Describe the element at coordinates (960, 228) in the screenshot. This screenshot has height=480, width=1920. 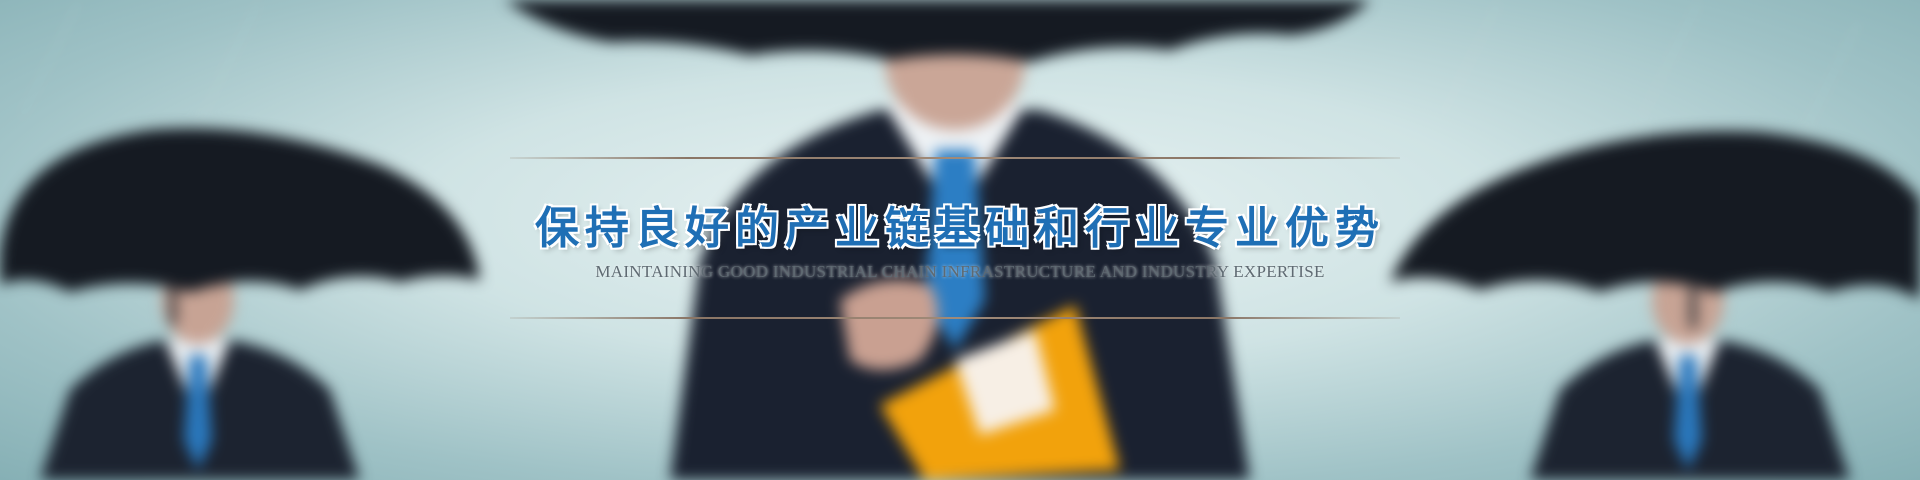
I see `banner-title-chinese: 保持良好的产业链基础和行业专业优势` at that location.